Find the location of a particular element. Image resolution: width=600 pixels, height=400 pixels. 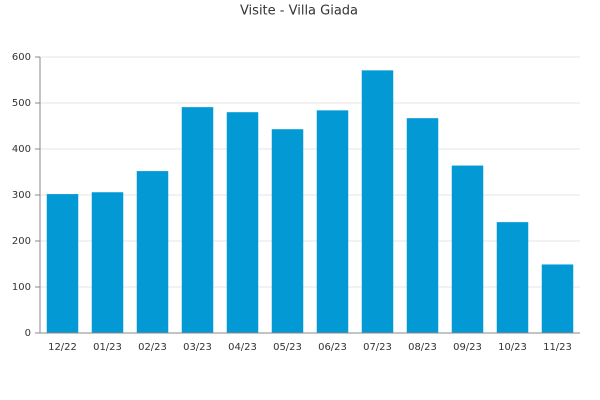

x-tick-label: 09/23 is located at coordinates (467, 347).